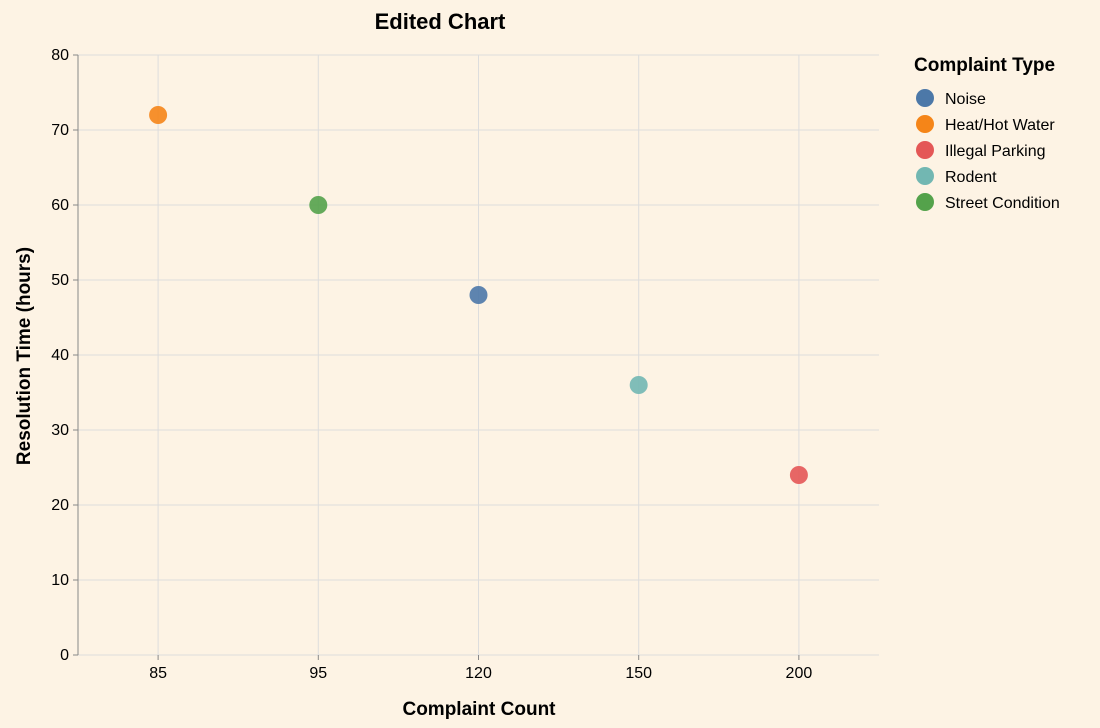 The height and width of the screenshot is (728, 1100). I want to click on x-axis-title: Complaint Count, so click(479, 709).